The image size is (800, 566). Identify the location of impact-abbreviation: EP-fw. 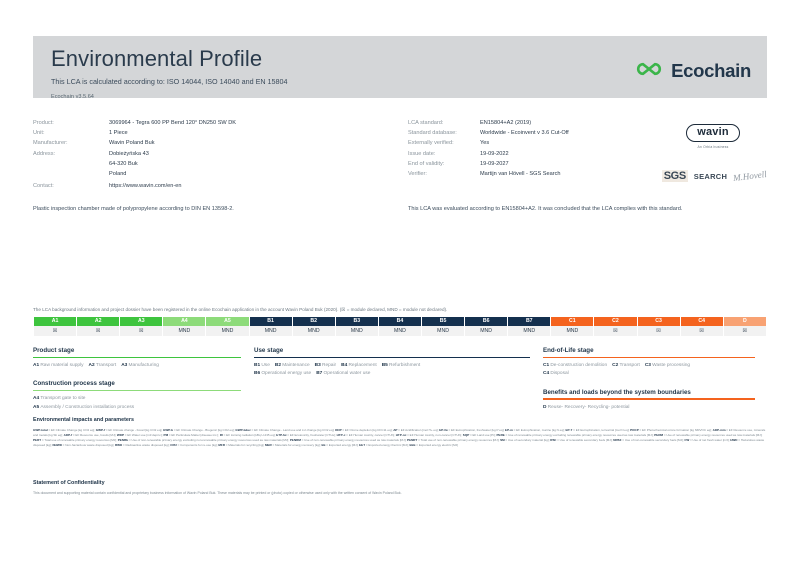
(443, 429).